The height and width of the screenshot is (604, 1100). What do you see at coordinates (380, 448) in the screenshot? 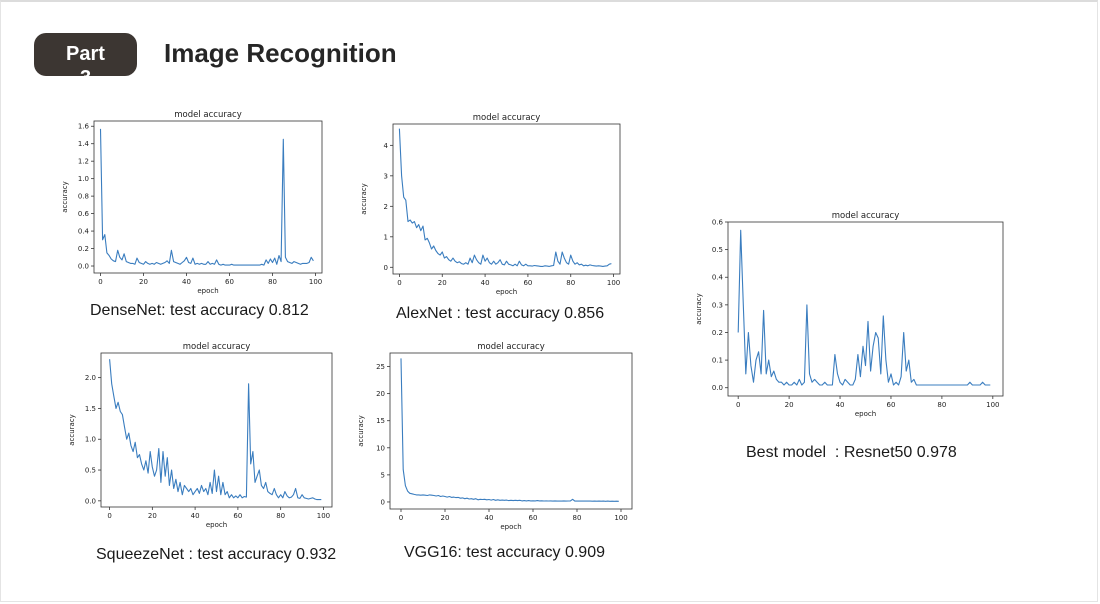
I see `y-tick-label: 10` at bounding box center [380, 448].